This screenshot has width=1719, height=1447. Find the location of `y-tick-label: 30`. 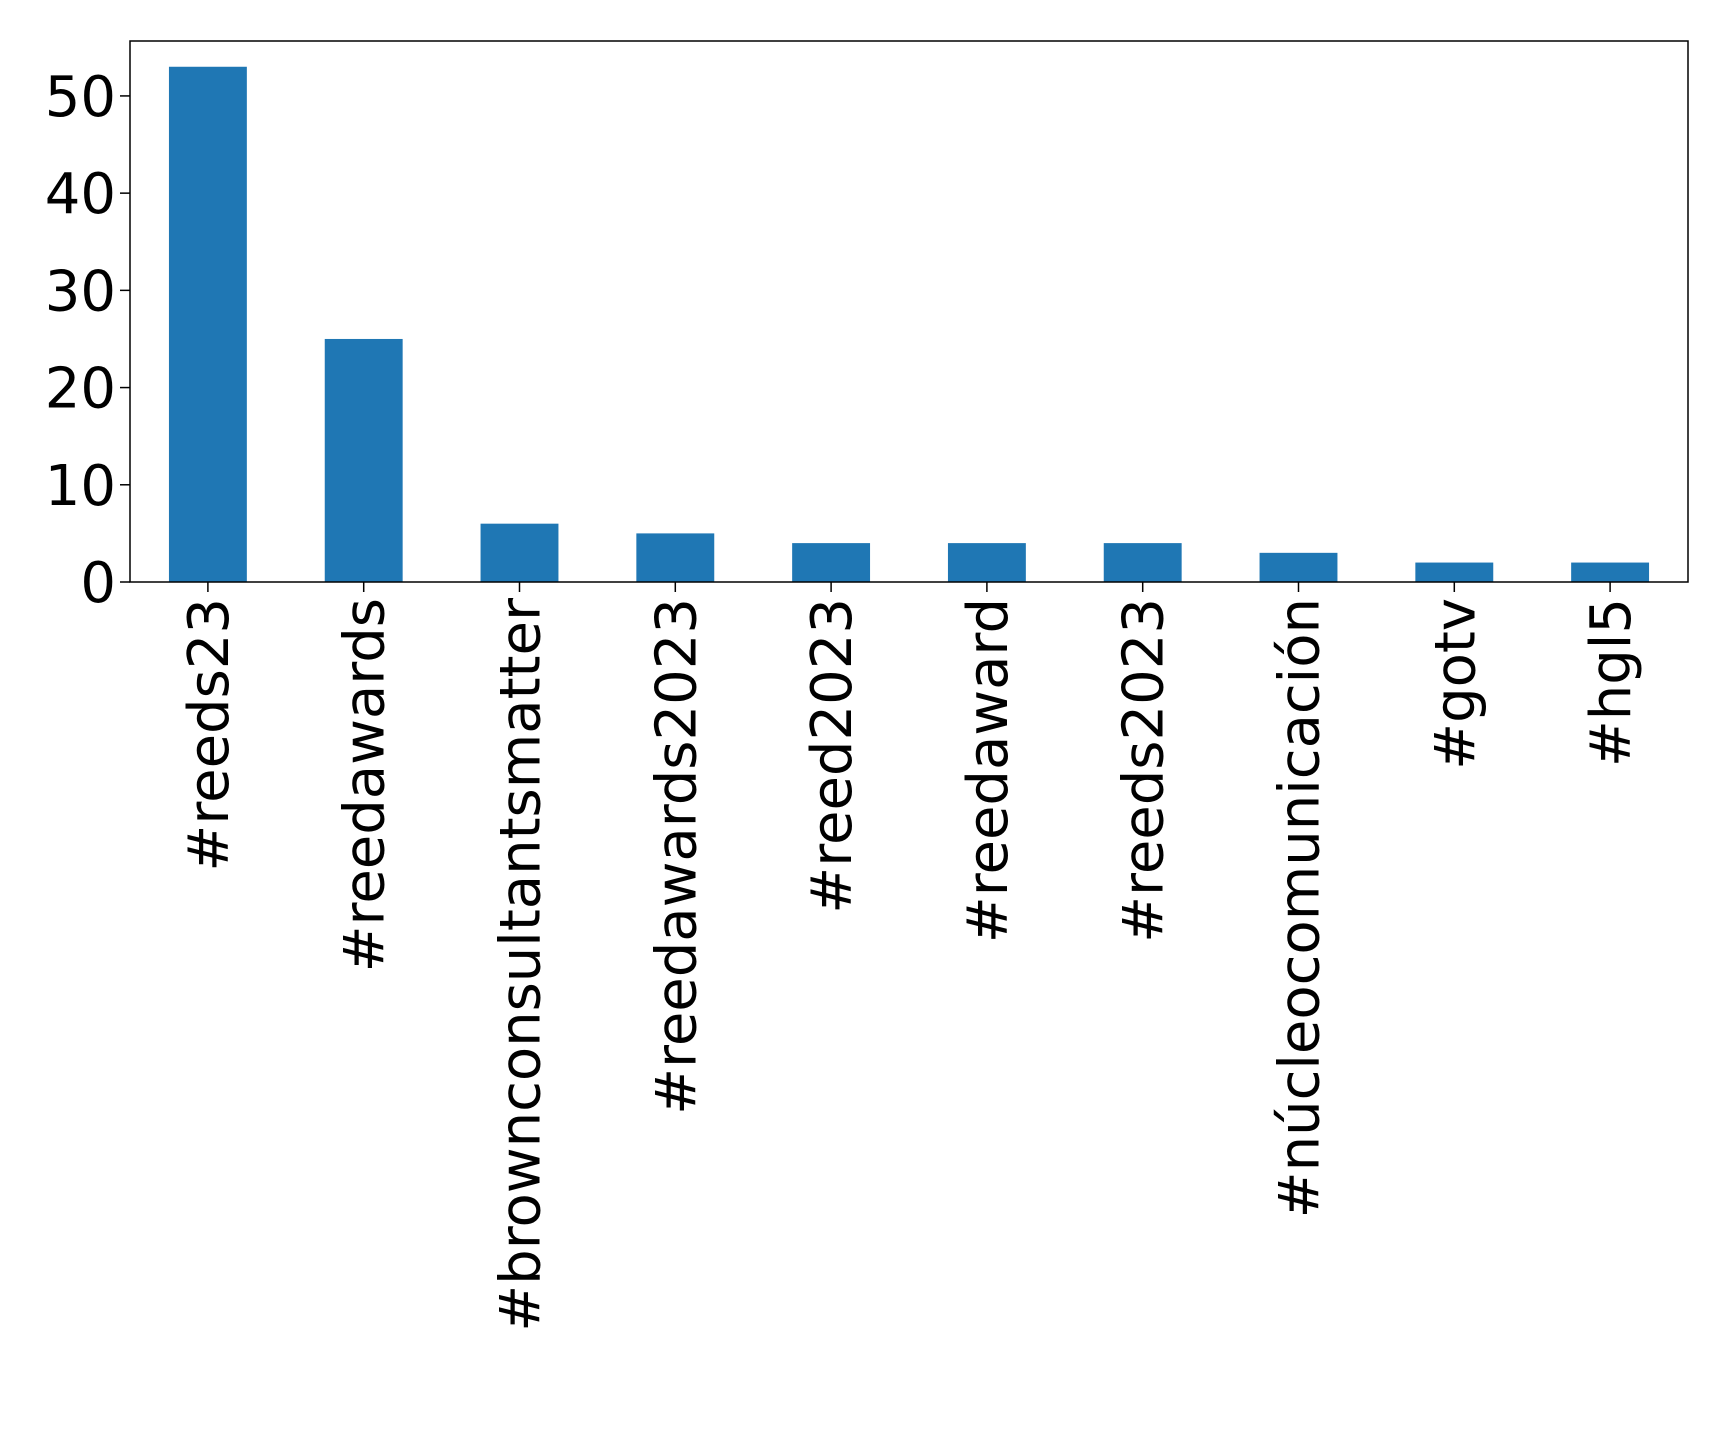

y-tick-label: 30 is located at coordinates (80, 291).